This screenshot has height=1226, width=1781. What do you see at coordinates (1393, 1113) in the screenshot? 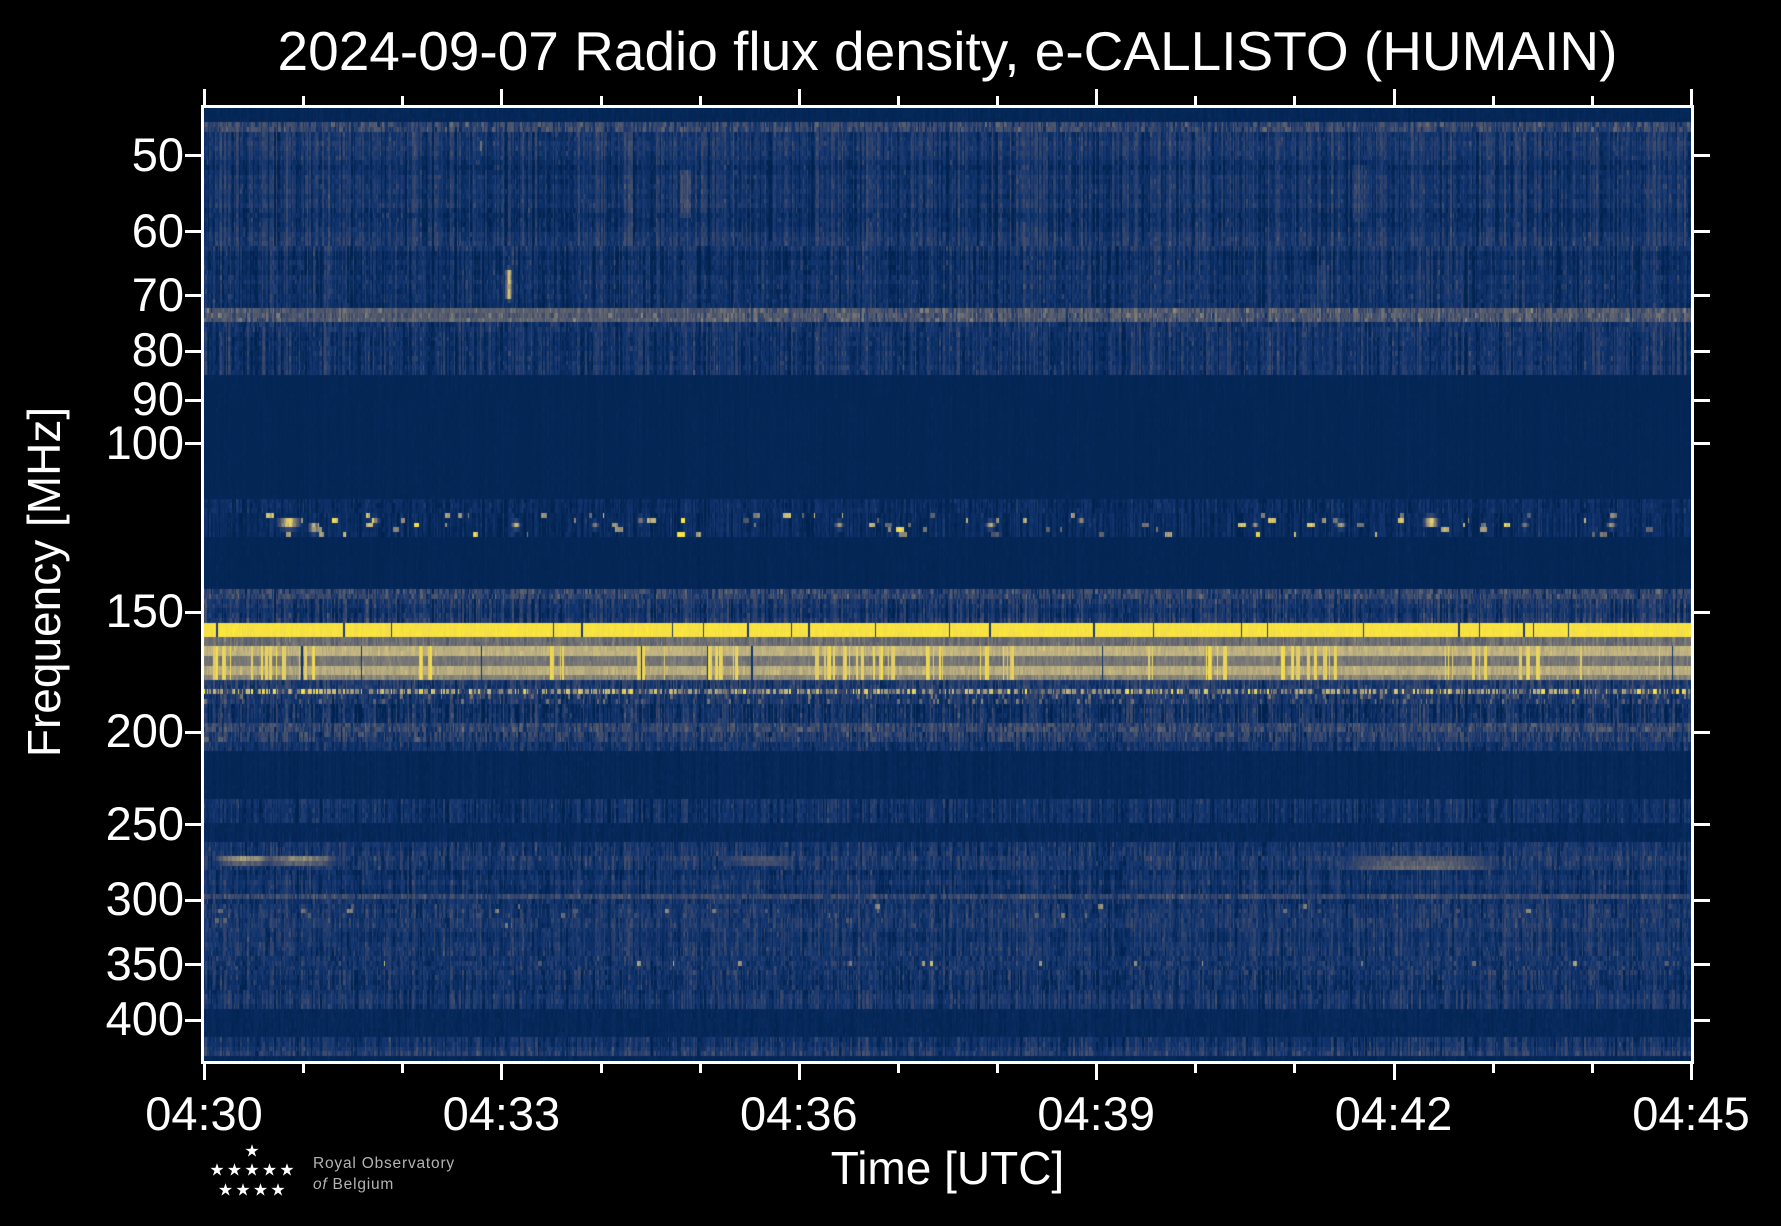
I see `x-tick-label: 04:42` at bounding box center [1393, 1113].